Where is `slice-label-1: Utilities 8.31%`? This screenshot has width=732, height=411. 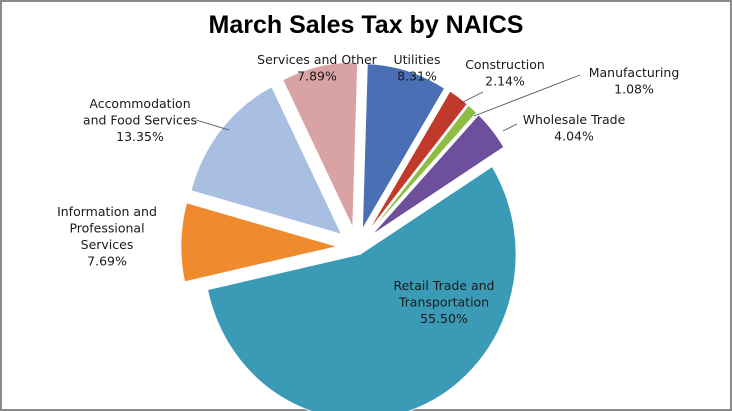 slice-label-1: Utilities 8.31% is located at coordinates (416, 68).